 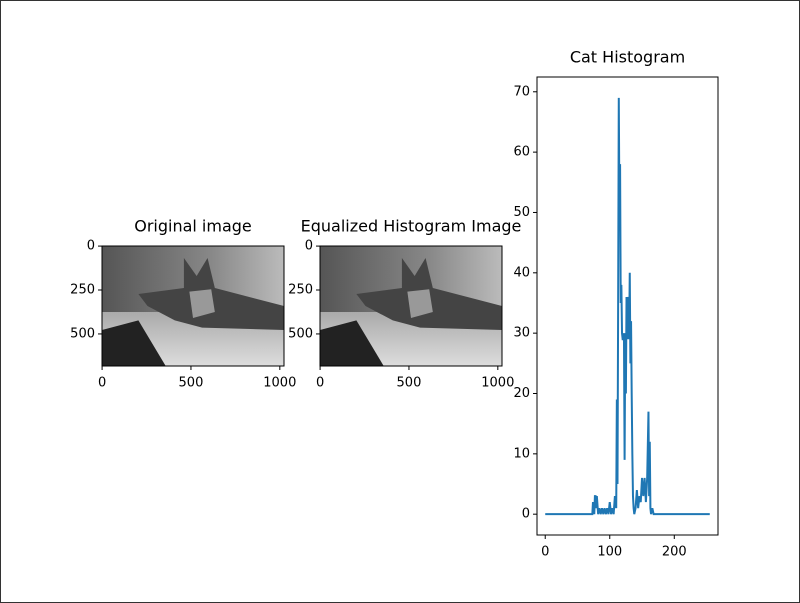 I want to click on chart-title: Original image, so click(x=193, y=226).